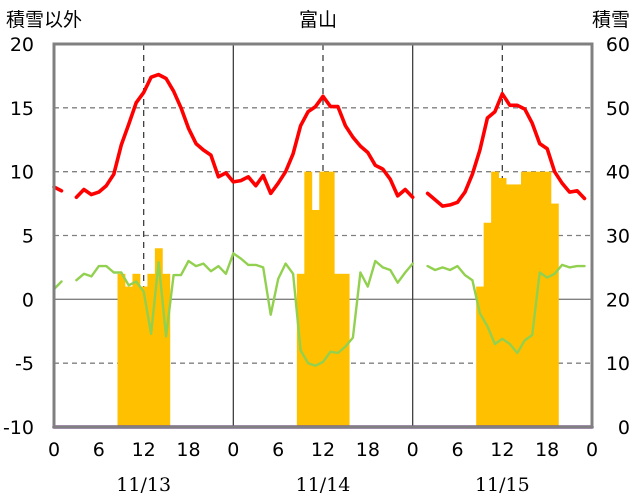 The width and height of the screenshot is (636, 501). What do you see at coordinates (323, 485) in the screenshot?
I see `date-label: 11/14` at bounding box center [323, 485].